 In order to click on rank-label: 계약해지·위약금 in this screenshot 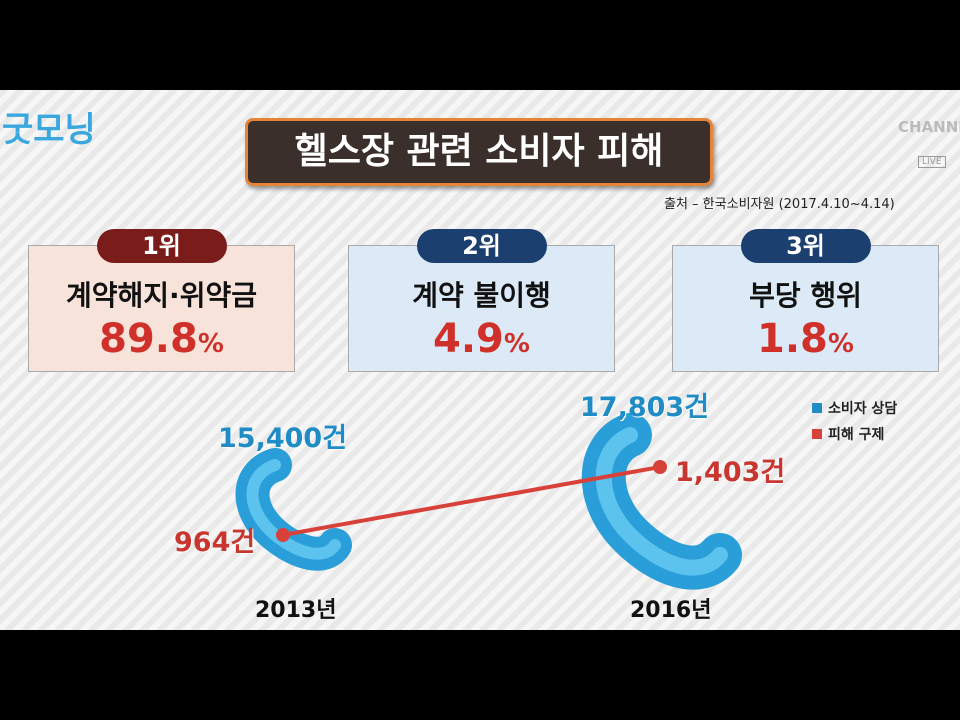, I will do `click(161, 295)`.